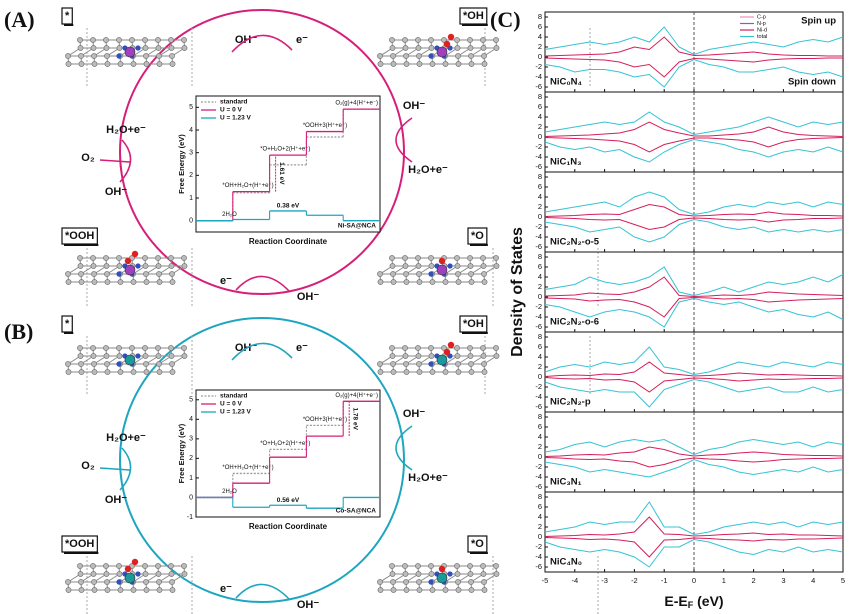 The image size is (850, 614). I want to click on y-tick-label: 8, so click(540, 96).